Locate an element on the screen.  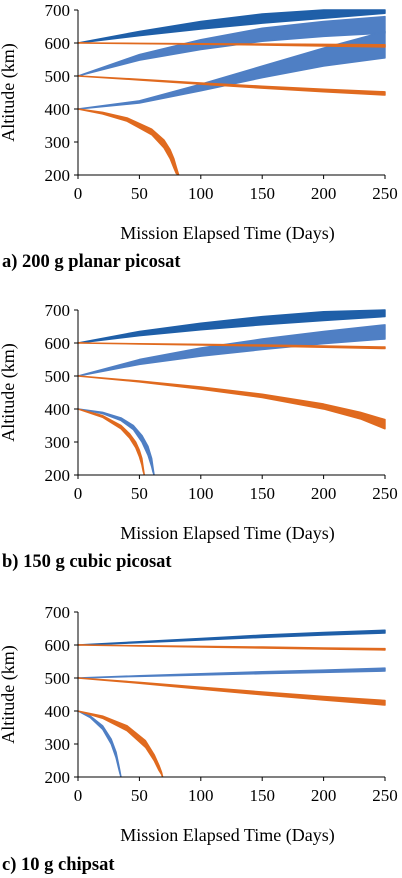
chart-b-caption: b) 150 g cubic picosat is located at coordinates (87, 562).